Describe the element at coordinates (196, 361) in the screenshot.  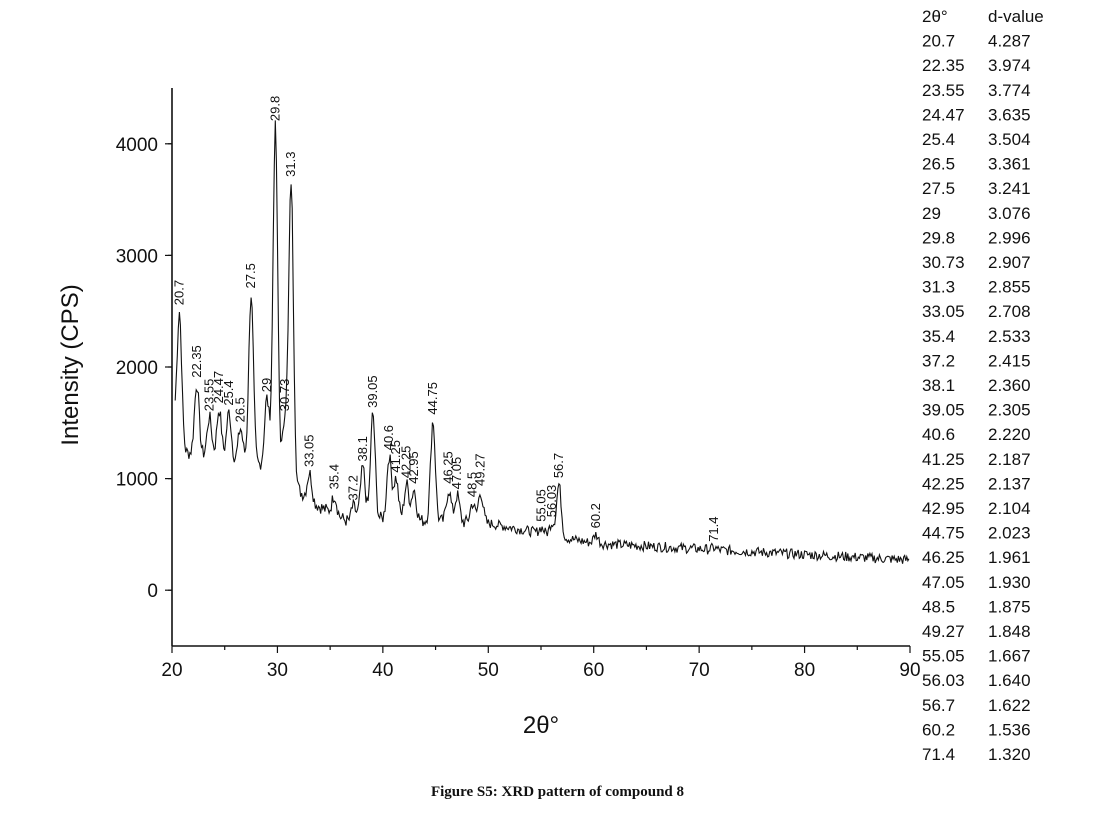
I see `peak-label: 22.35` at that location.